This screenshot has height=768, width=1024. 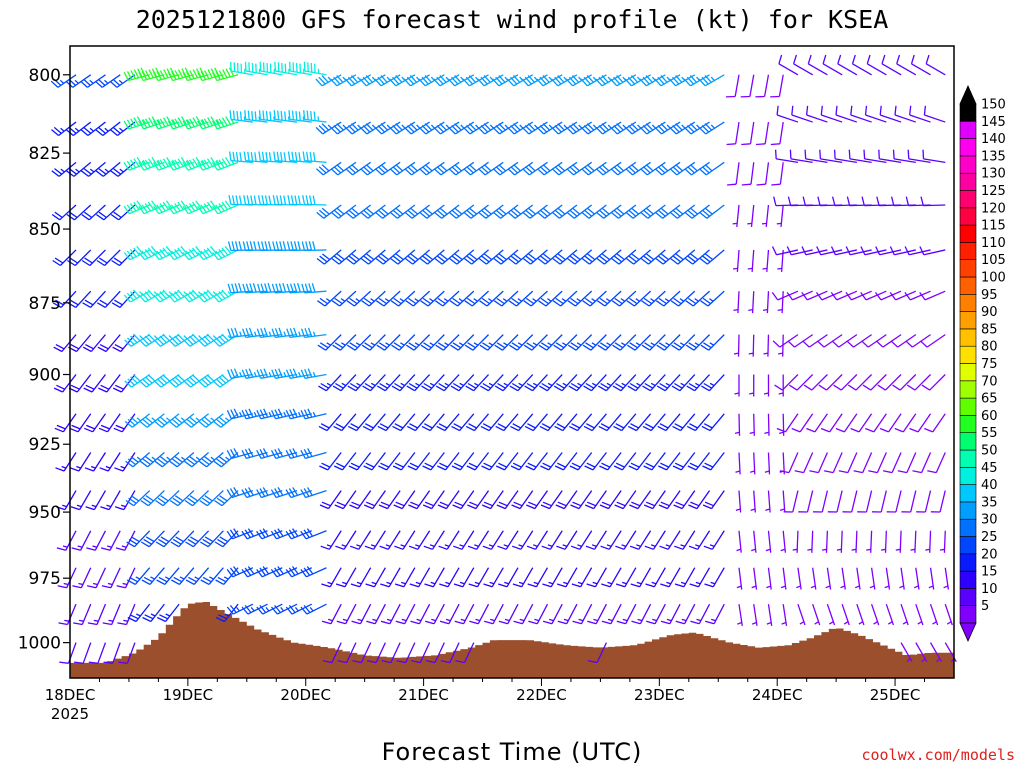 I want to click on x-tick-label: 24DEC, so click(x=777, y=695).